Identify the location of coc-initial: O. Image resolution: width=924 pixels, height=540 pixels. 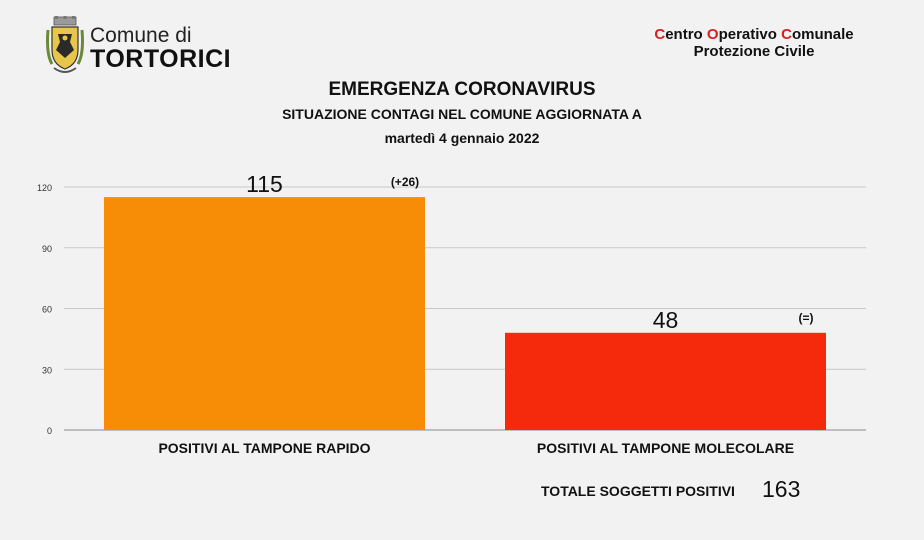
(712, 34).